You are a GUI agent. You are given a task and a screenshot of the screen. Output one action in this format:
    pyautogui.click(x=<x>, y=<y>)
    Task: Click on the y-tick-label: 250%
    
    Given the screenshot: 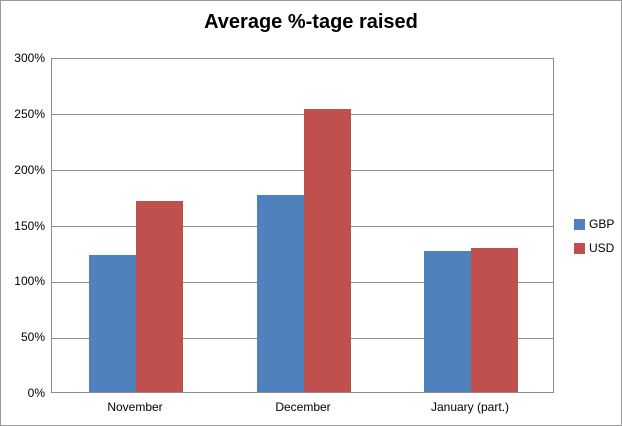 What is the action you would take?
    pyautogui.click(x=29, y=113)
    